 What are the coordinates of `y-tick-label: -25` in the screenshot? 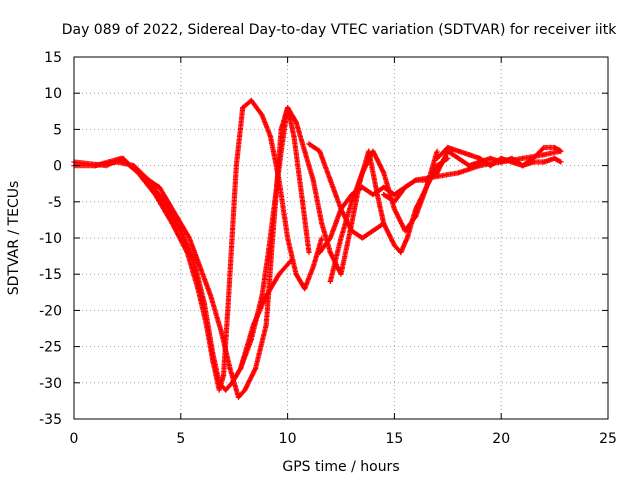 It's located at (50, 348).